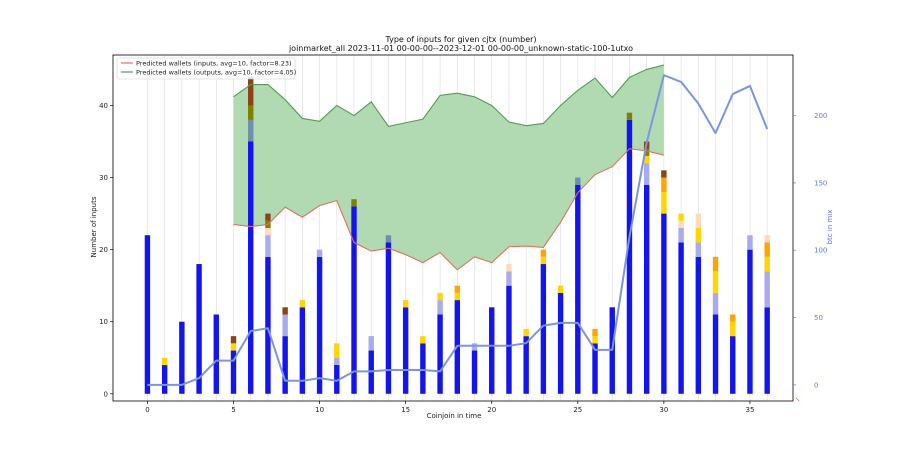  I want to click on y-tick-label: 20, so click(103, 250).